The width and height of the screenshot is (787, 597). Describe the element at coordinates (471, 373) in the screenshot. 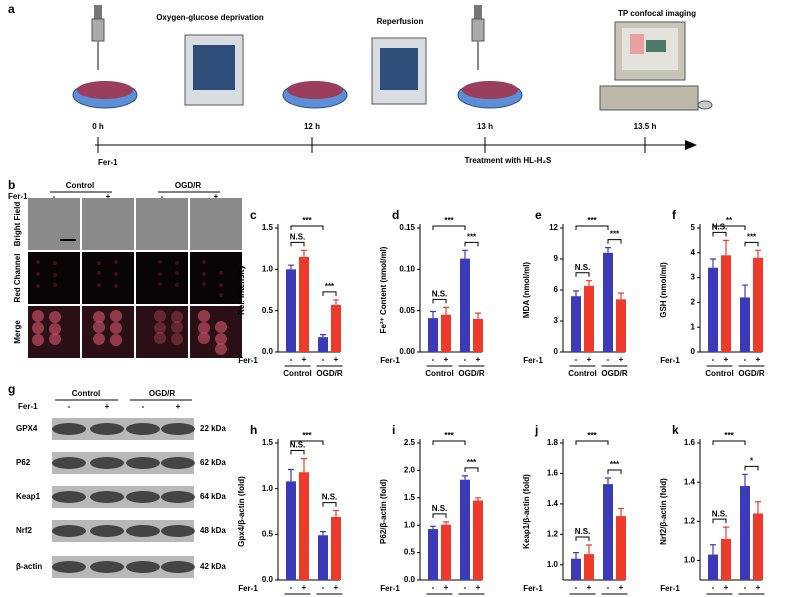

I see `x-tick-label: OGD/R` at that location.